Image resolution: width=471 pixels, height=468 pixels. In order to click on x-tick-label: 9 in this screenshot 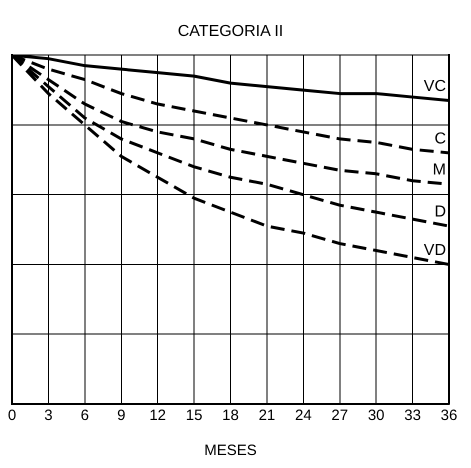, I will do `click(121, 415)`.